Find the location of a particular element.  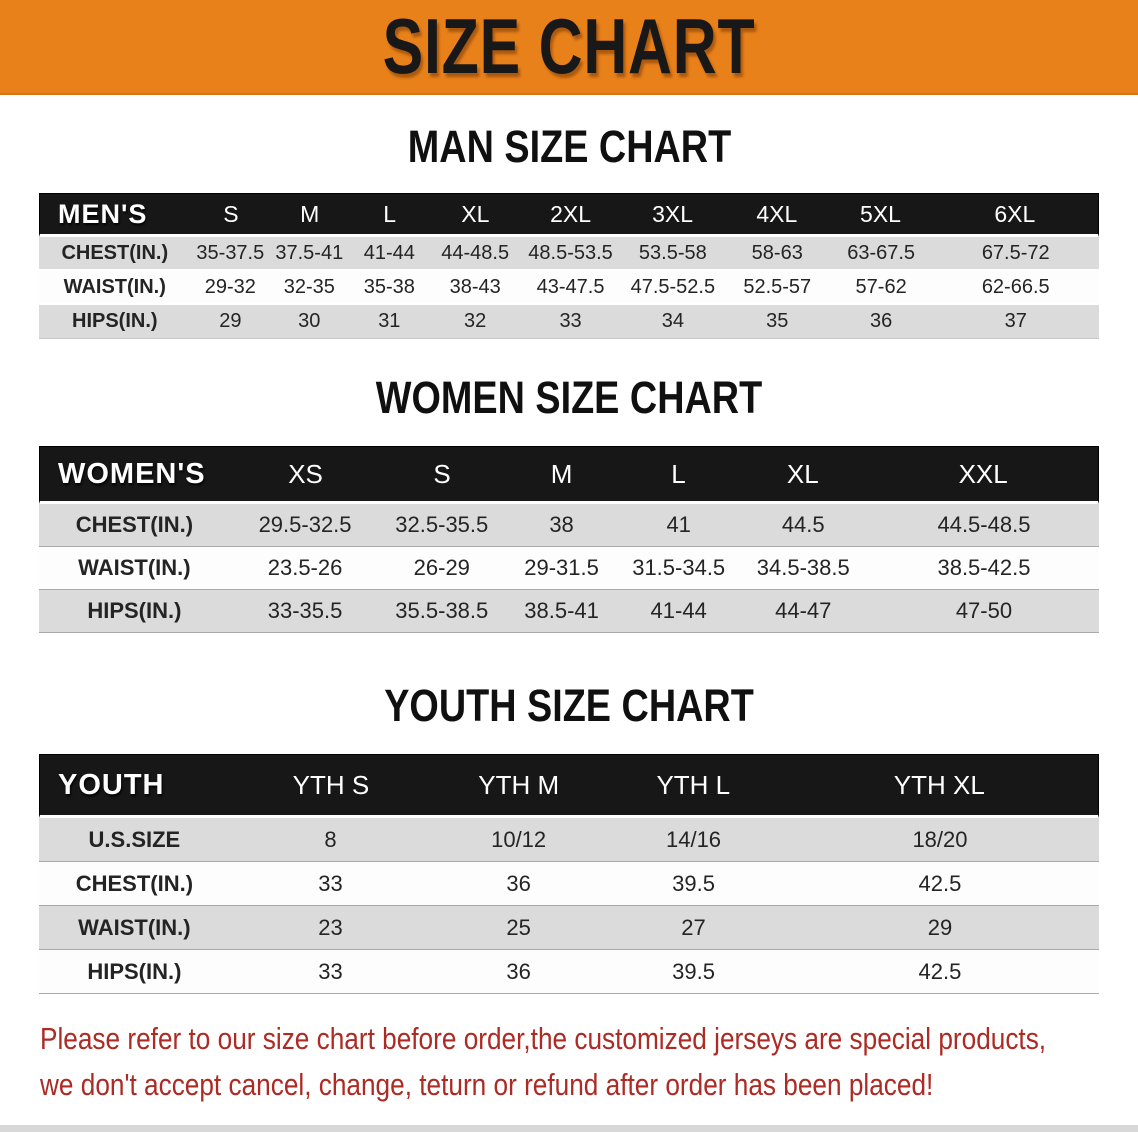

women-section-heading: WOMEN SIZE CHART is located at coordinates (569, 397).